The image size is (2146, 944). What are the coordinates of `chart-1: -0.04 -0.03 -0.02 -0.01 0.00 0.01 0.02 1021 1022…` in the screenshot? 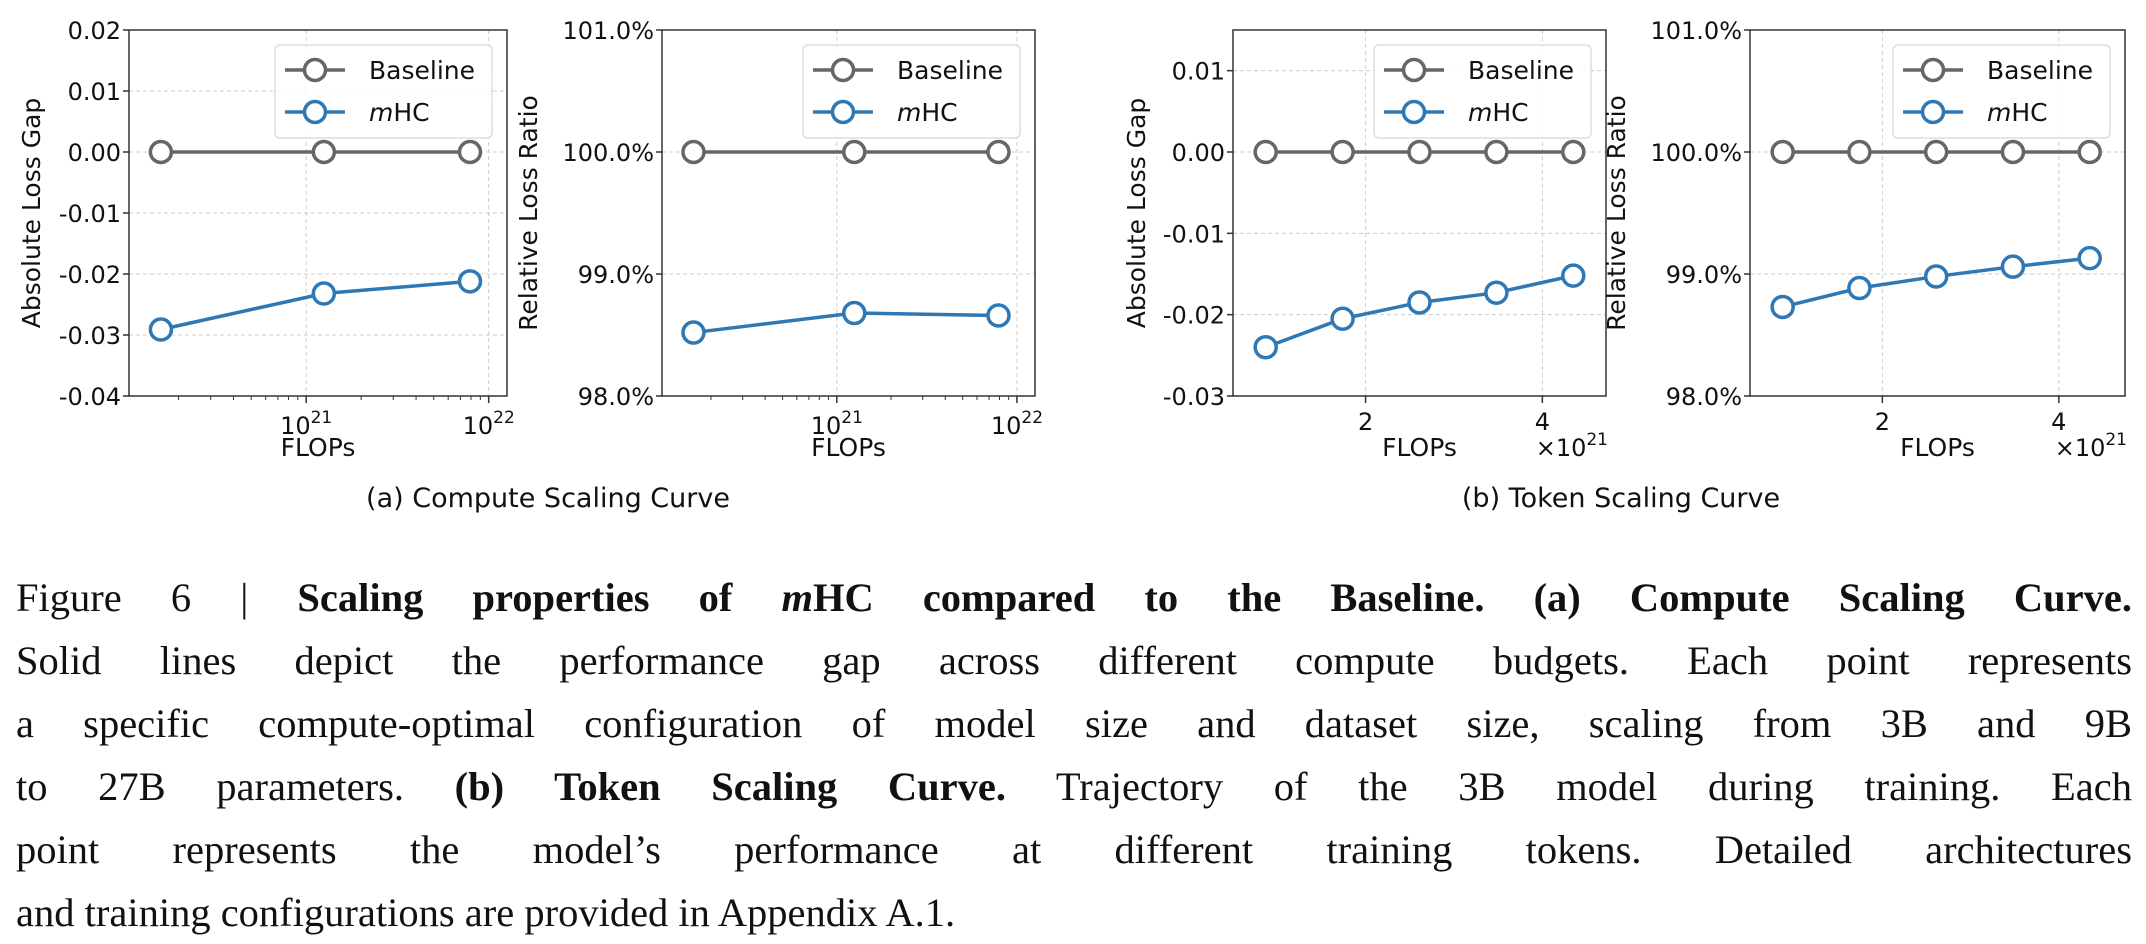 It's located at (266, 239).